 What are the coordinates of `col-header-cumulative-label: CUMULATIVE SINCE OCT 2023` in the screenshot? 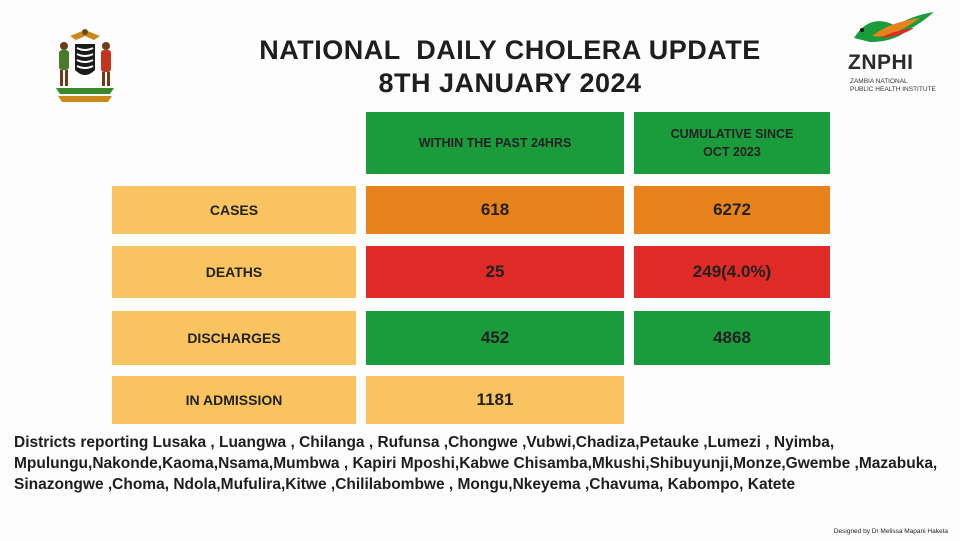 It's located at (732, 143).